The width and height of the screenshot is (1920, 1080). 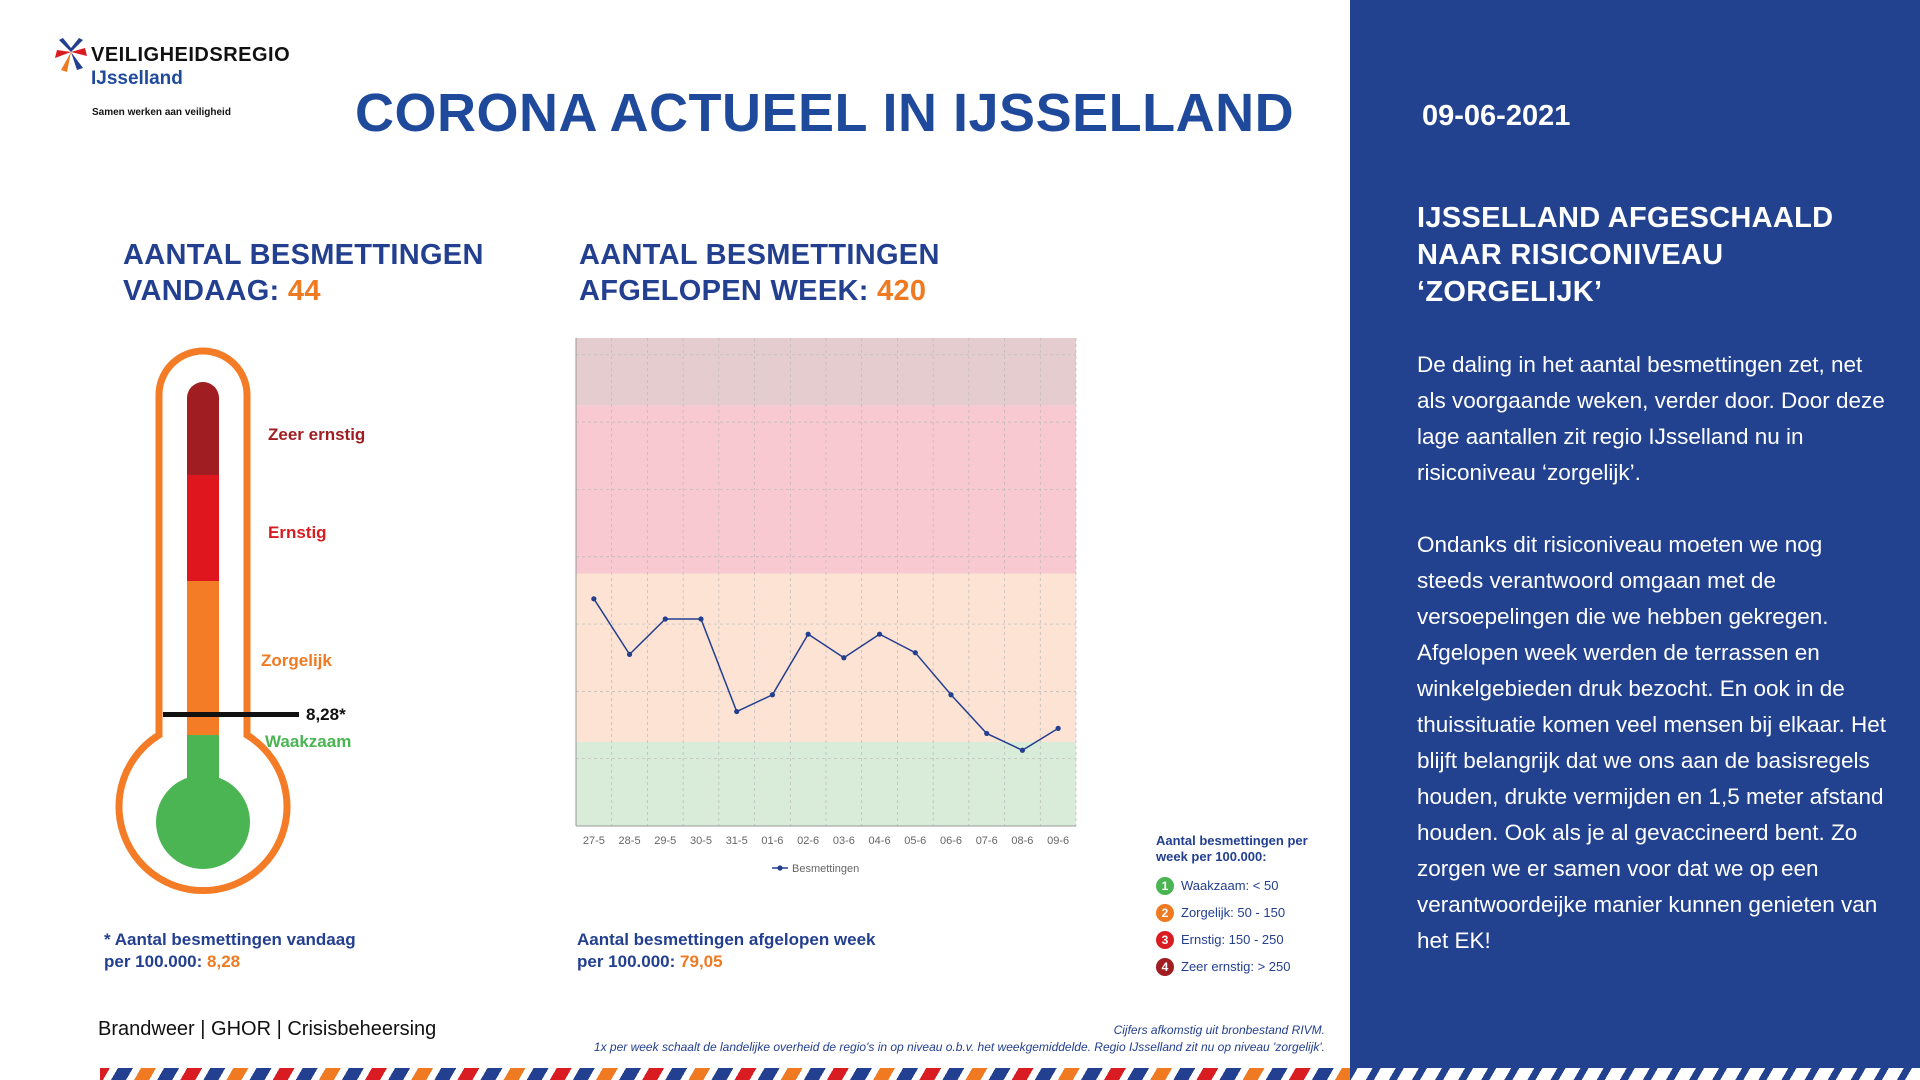 I want to click on x-tick-label: 29-5, so click(x=665, y=841).